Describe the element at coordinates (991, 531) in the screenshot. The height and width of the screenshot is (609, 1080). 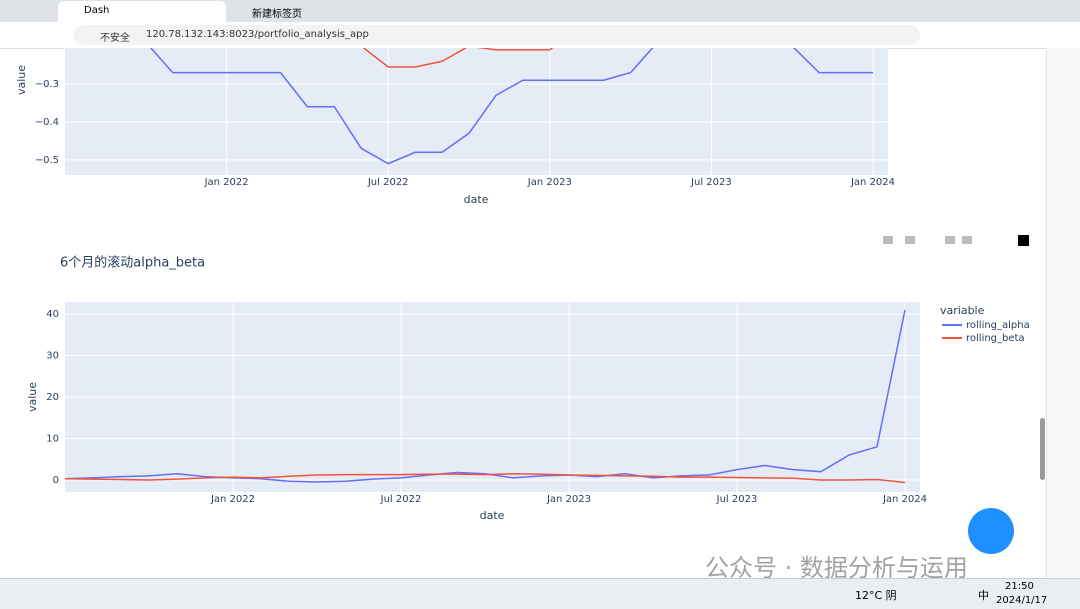
I see `code-button` at that location.